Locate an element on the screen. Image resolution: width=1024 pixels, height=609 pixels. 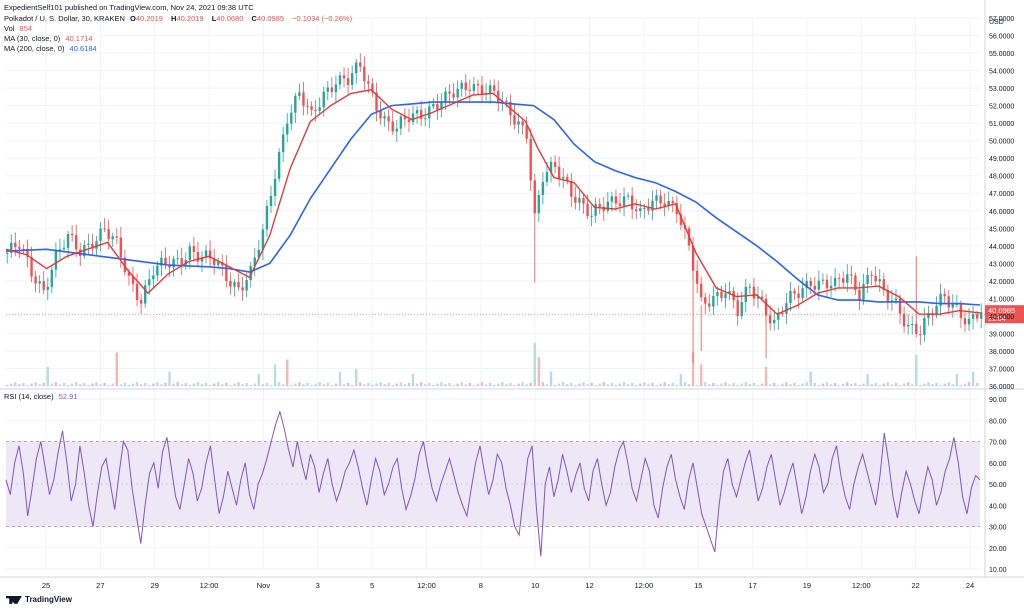
price-tick-label: 38.0000 is located at coordinates (1001, 352).